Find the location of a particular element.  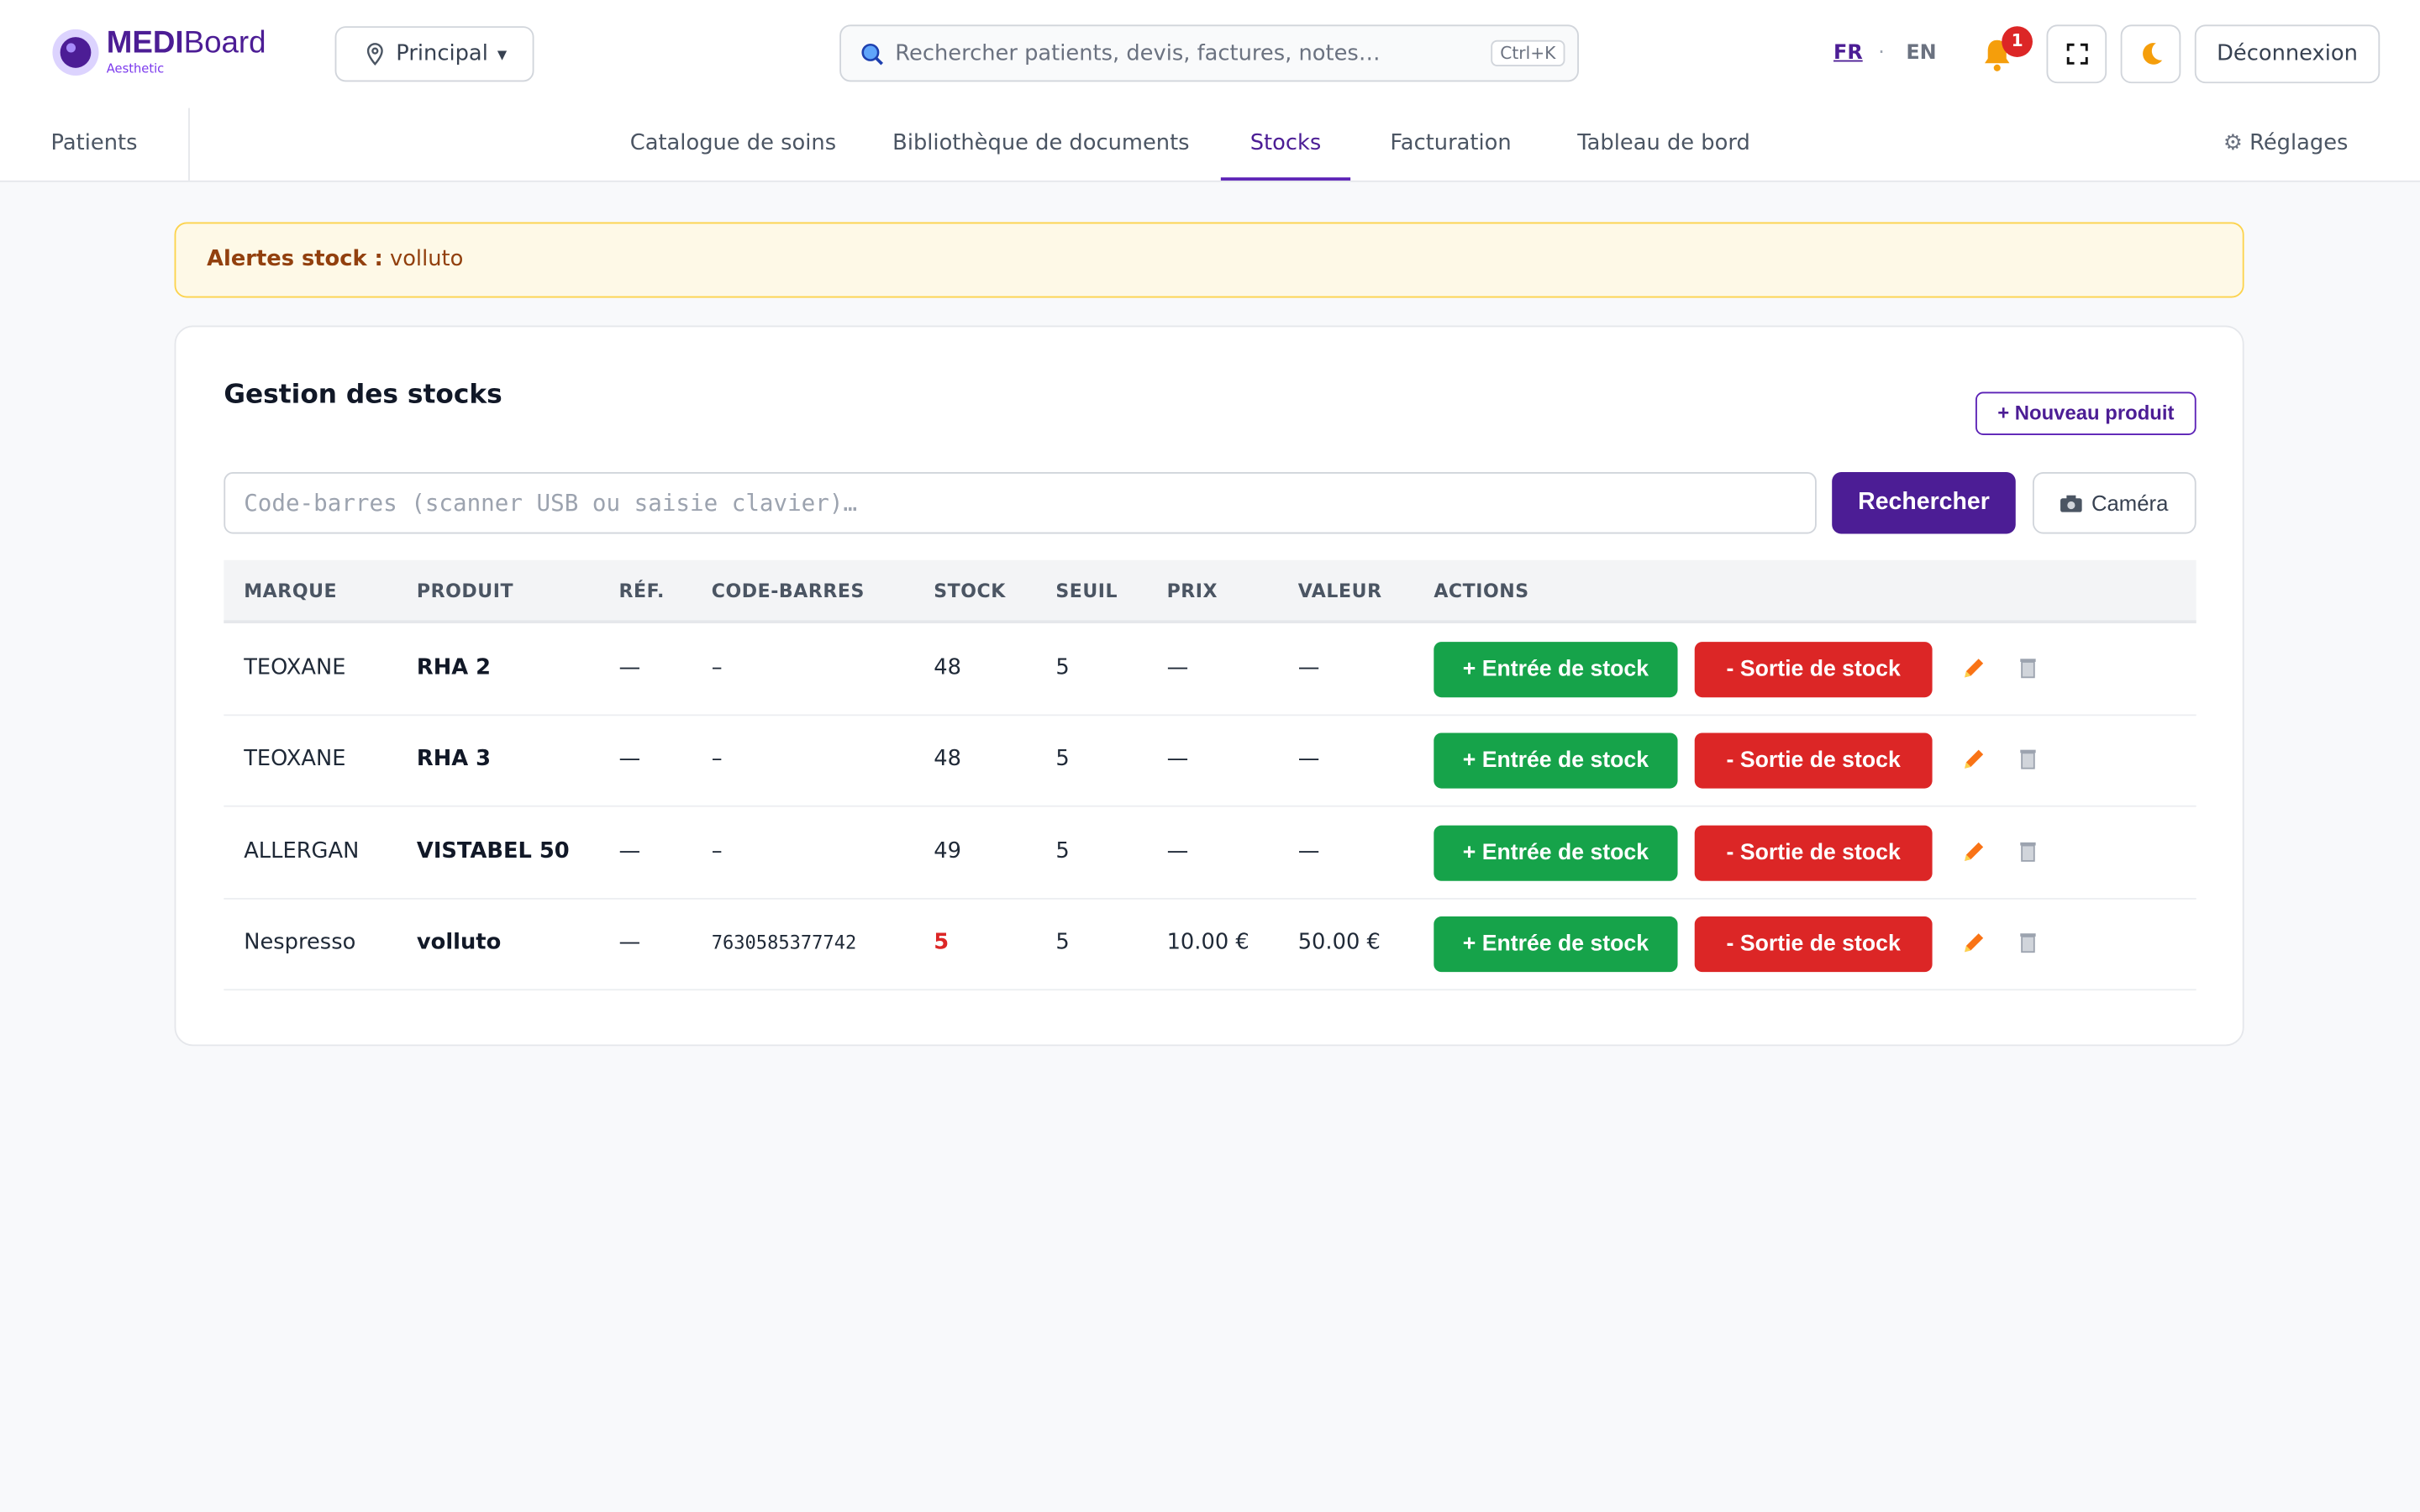

fullscreen-button is located at coordinates (2076, 54).